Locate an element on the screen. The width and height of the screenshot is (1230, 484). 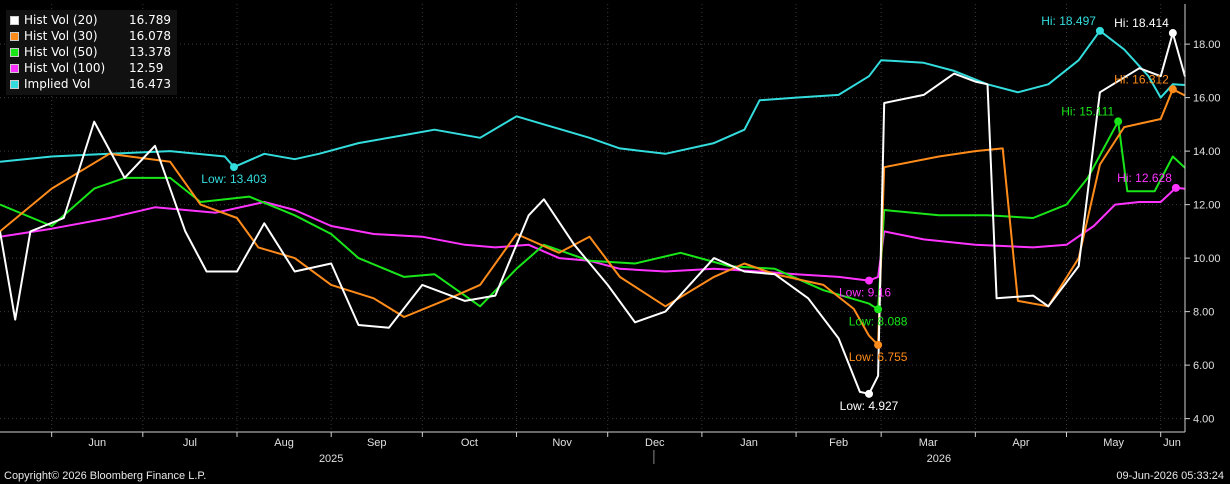
y-tick-label: 16.00 is located at coordinates (1207, 99).